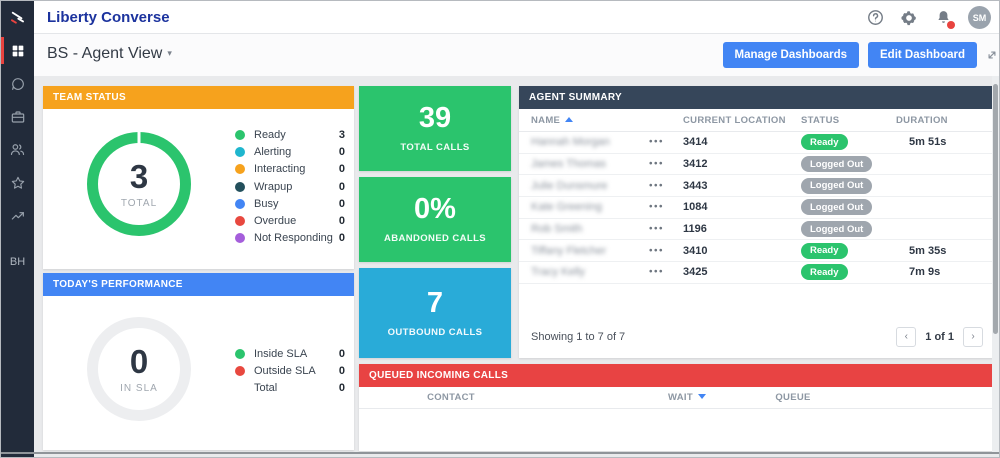 This screenshot has height=458, width=1000. I want to click on sidebar-item-work, so click(17, 116).